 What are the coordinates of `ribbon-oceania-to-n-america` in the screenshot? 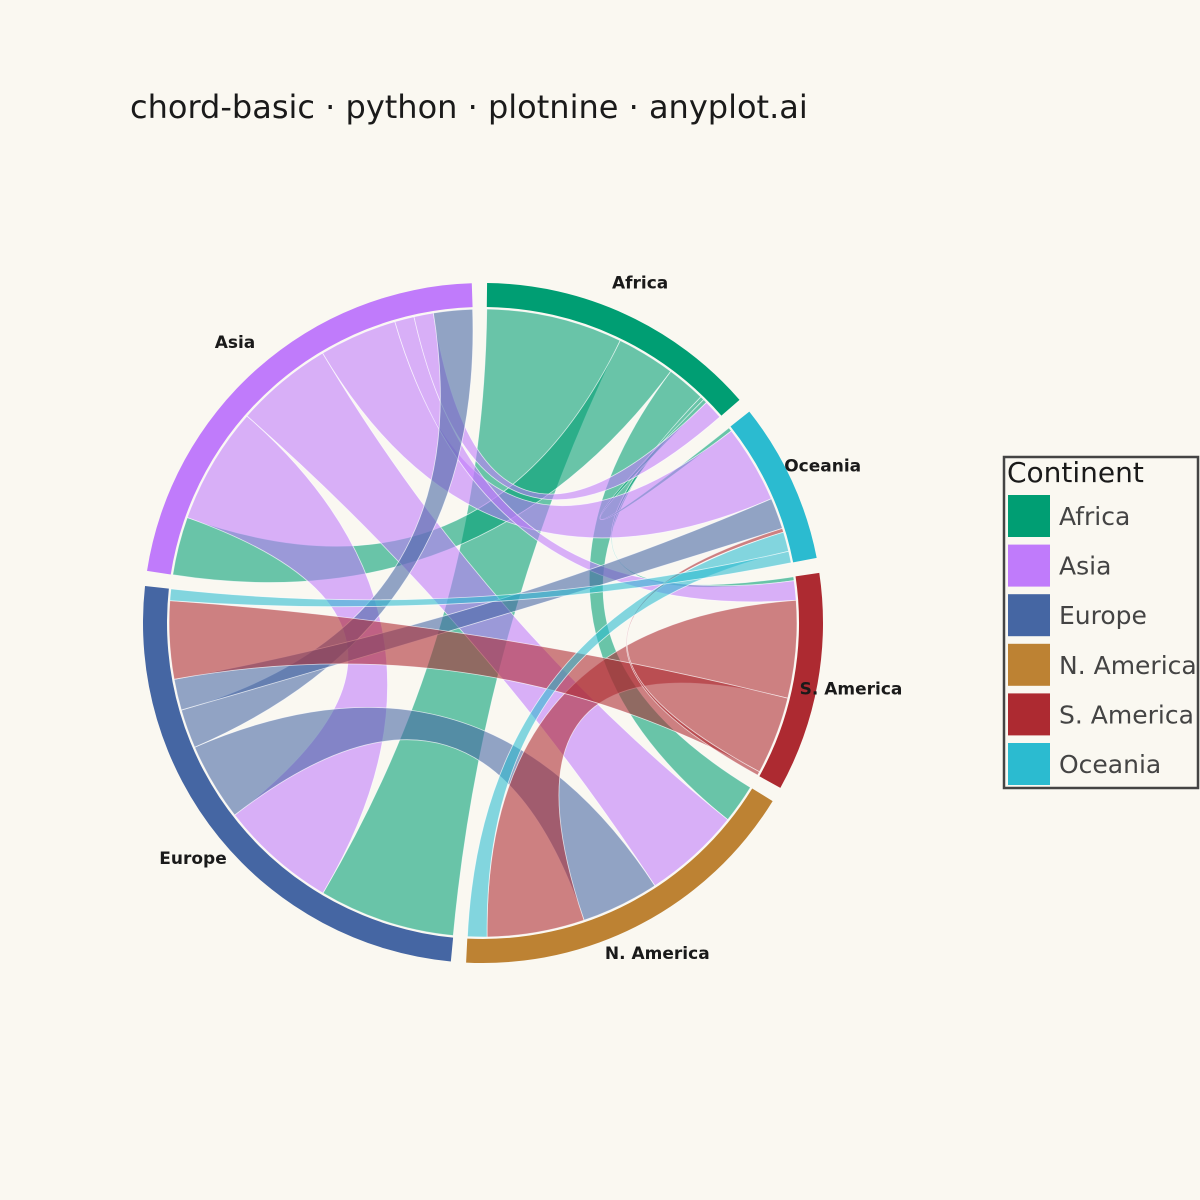 It's located at (628, 734).